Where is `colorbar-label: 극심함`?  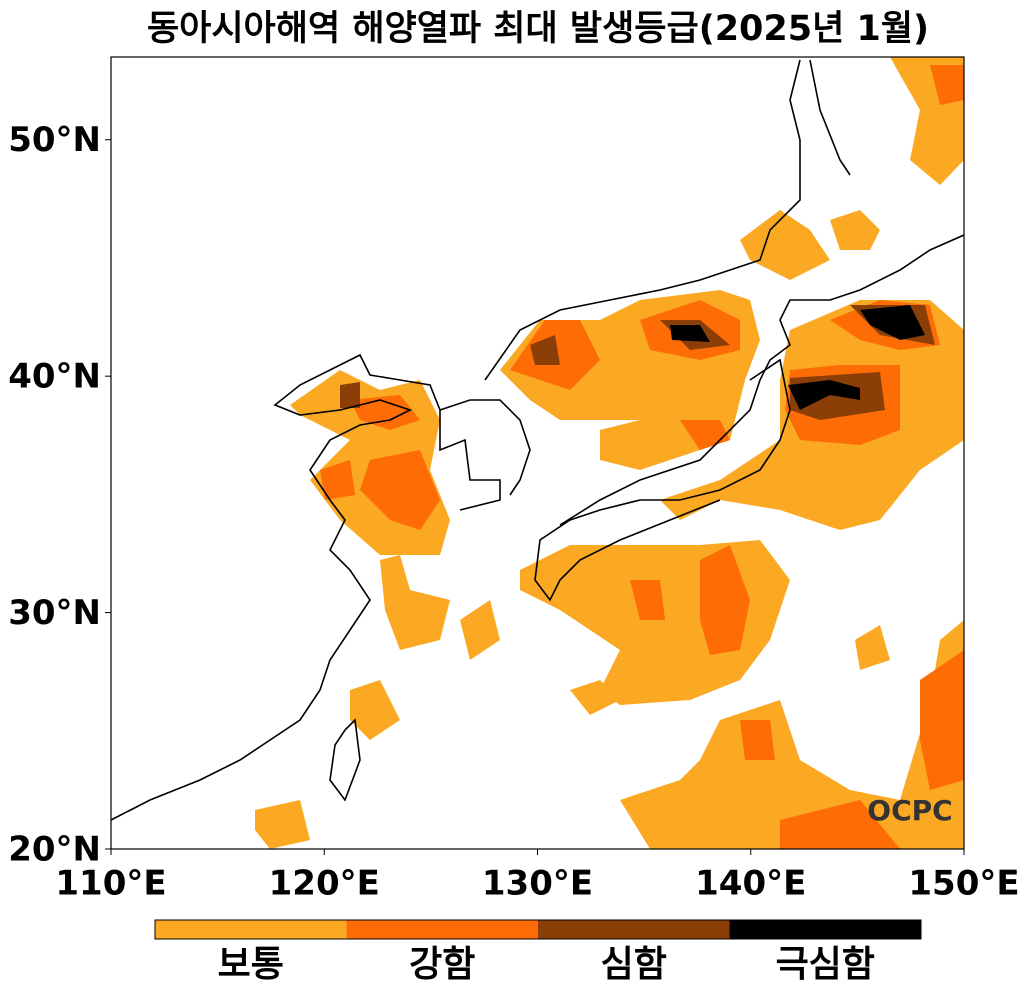 colorbar-label: 극심함 is located at coordinates (825, 964).